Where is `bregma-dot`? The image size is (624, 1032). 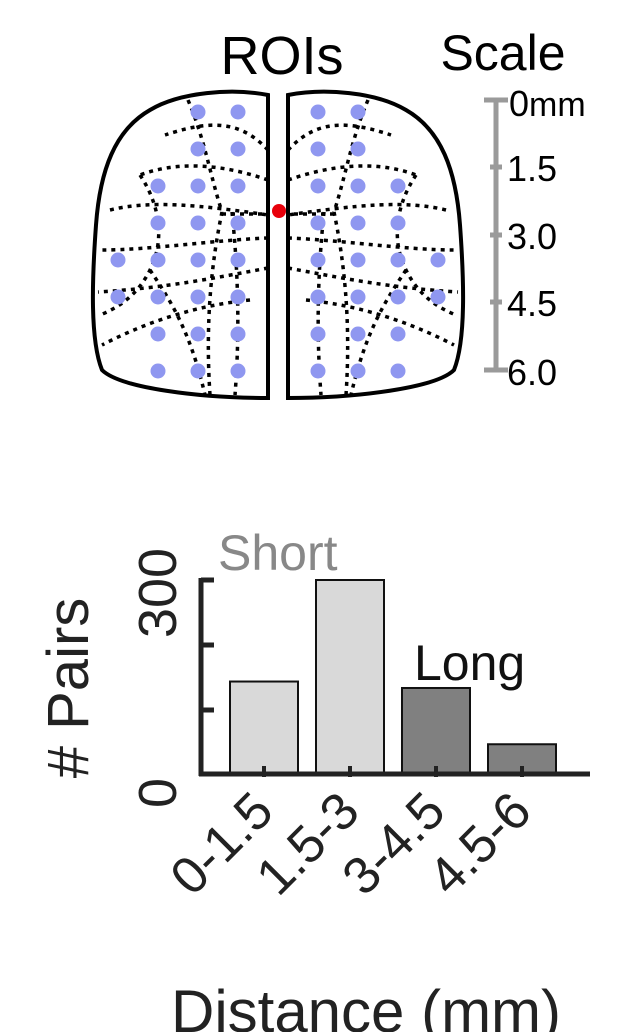 bregma-dot is located at coordinates (279, 211).